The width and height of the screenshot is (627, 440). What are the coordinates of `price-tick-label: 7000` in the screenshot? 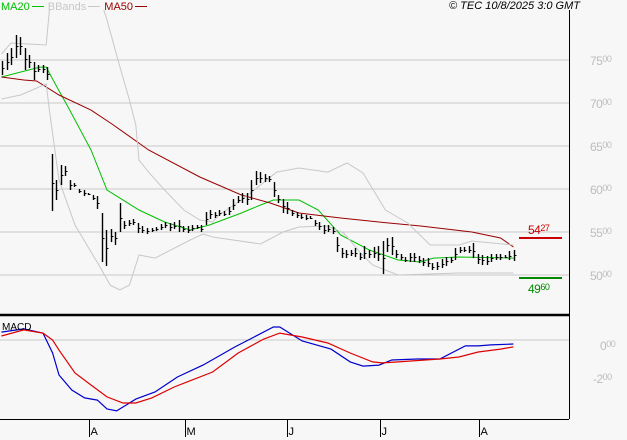 It's located at (601, 104).